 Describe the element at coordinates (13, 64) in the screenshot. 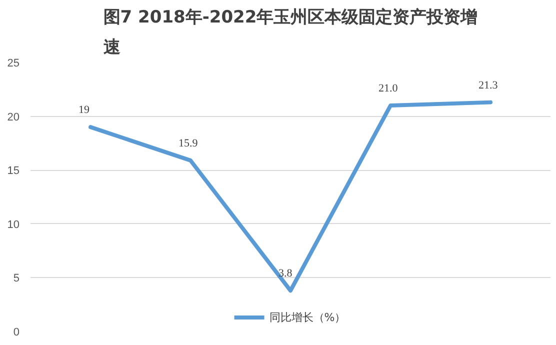

I see `y-tick-label: 25` at that location.